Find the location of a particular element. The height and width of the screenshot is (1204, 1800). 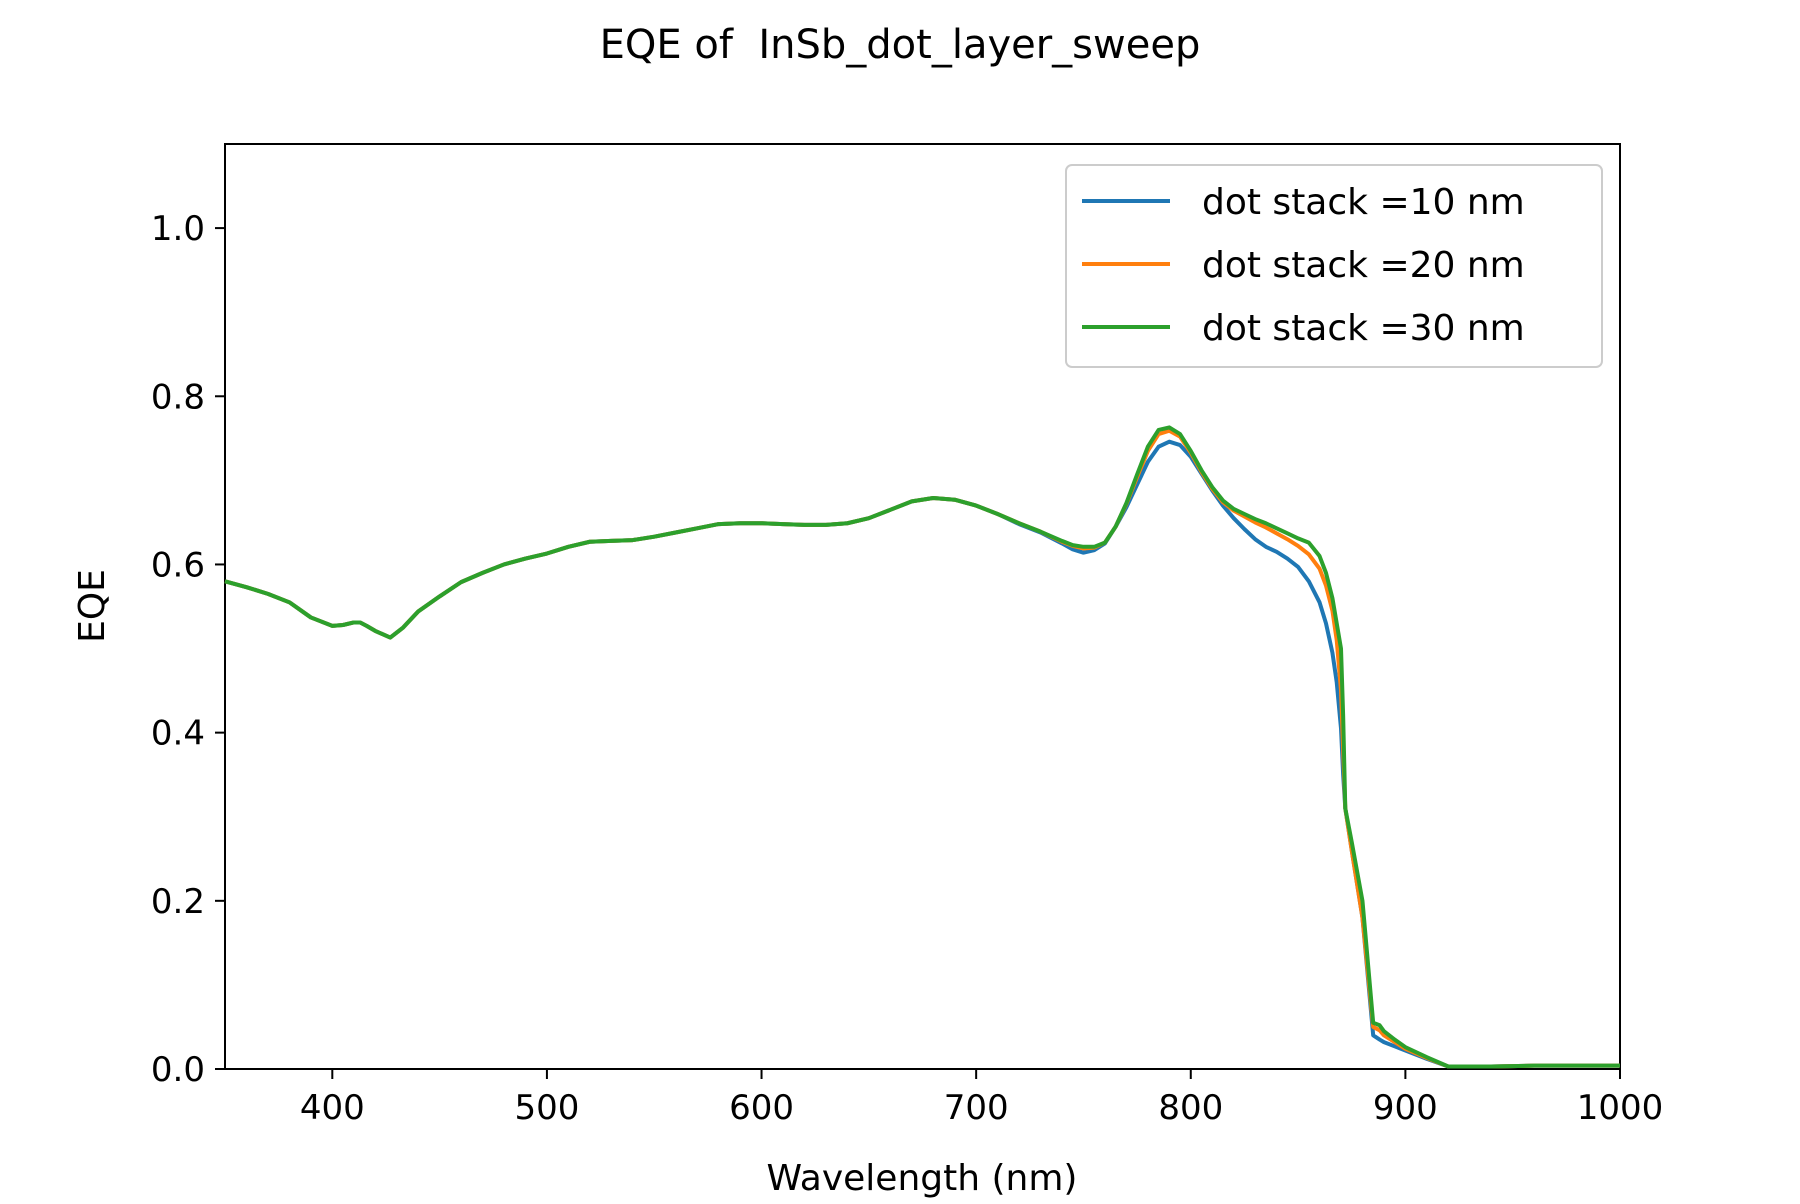

x-axis-ticks: 400 500 600 700 800 900 1000 is located at coordinates (981, 1098).